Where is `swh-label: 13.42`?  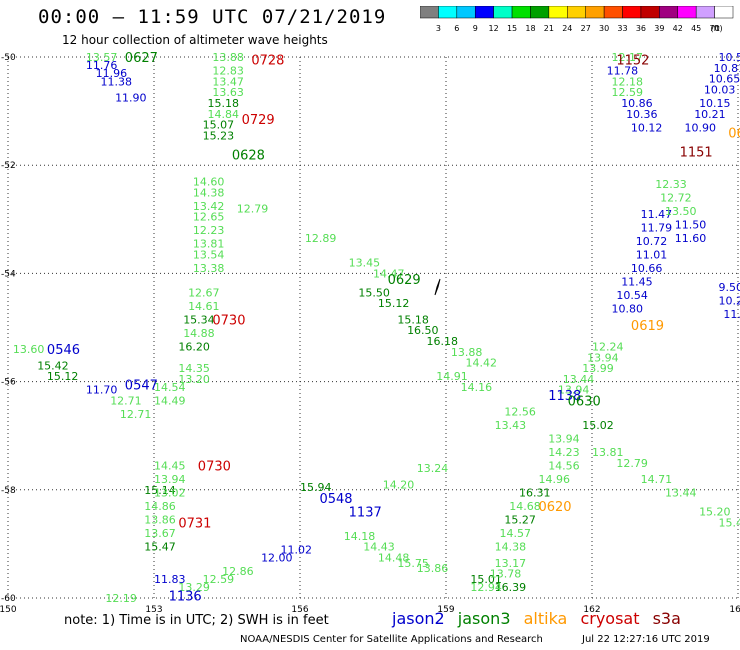
swh-label: 13.42 is located at coordinates (209, 206).